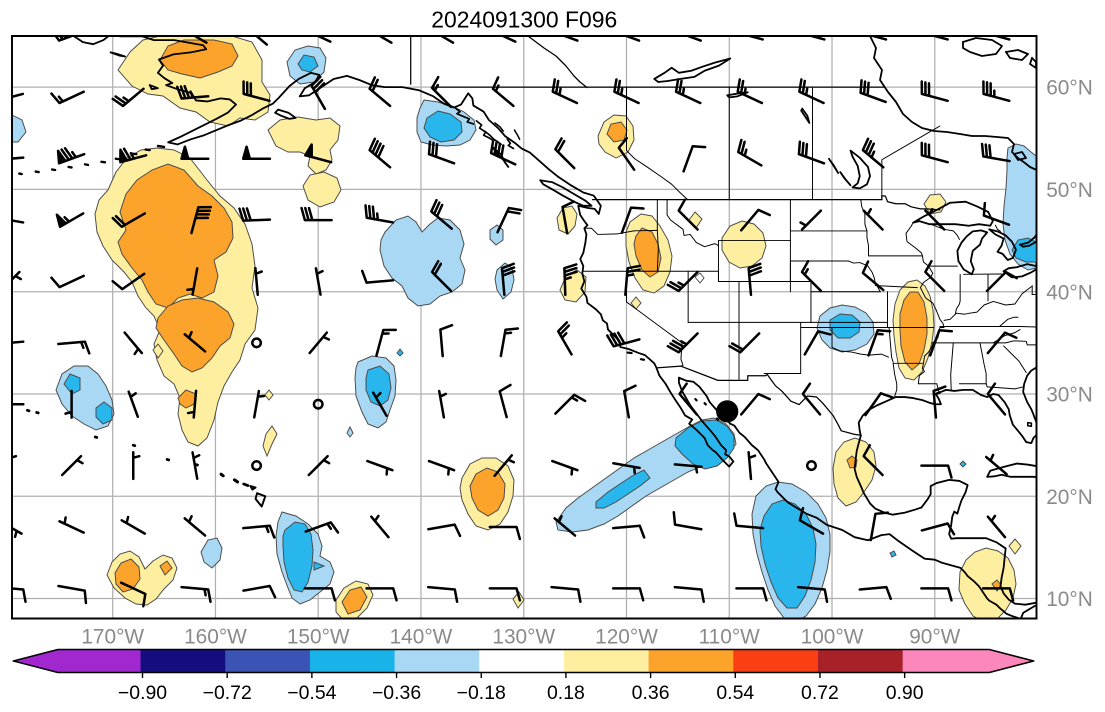 This screenshot has height=712, width=1105. I want to click on svg-text: 2024091300 F096, so click(524, 20).